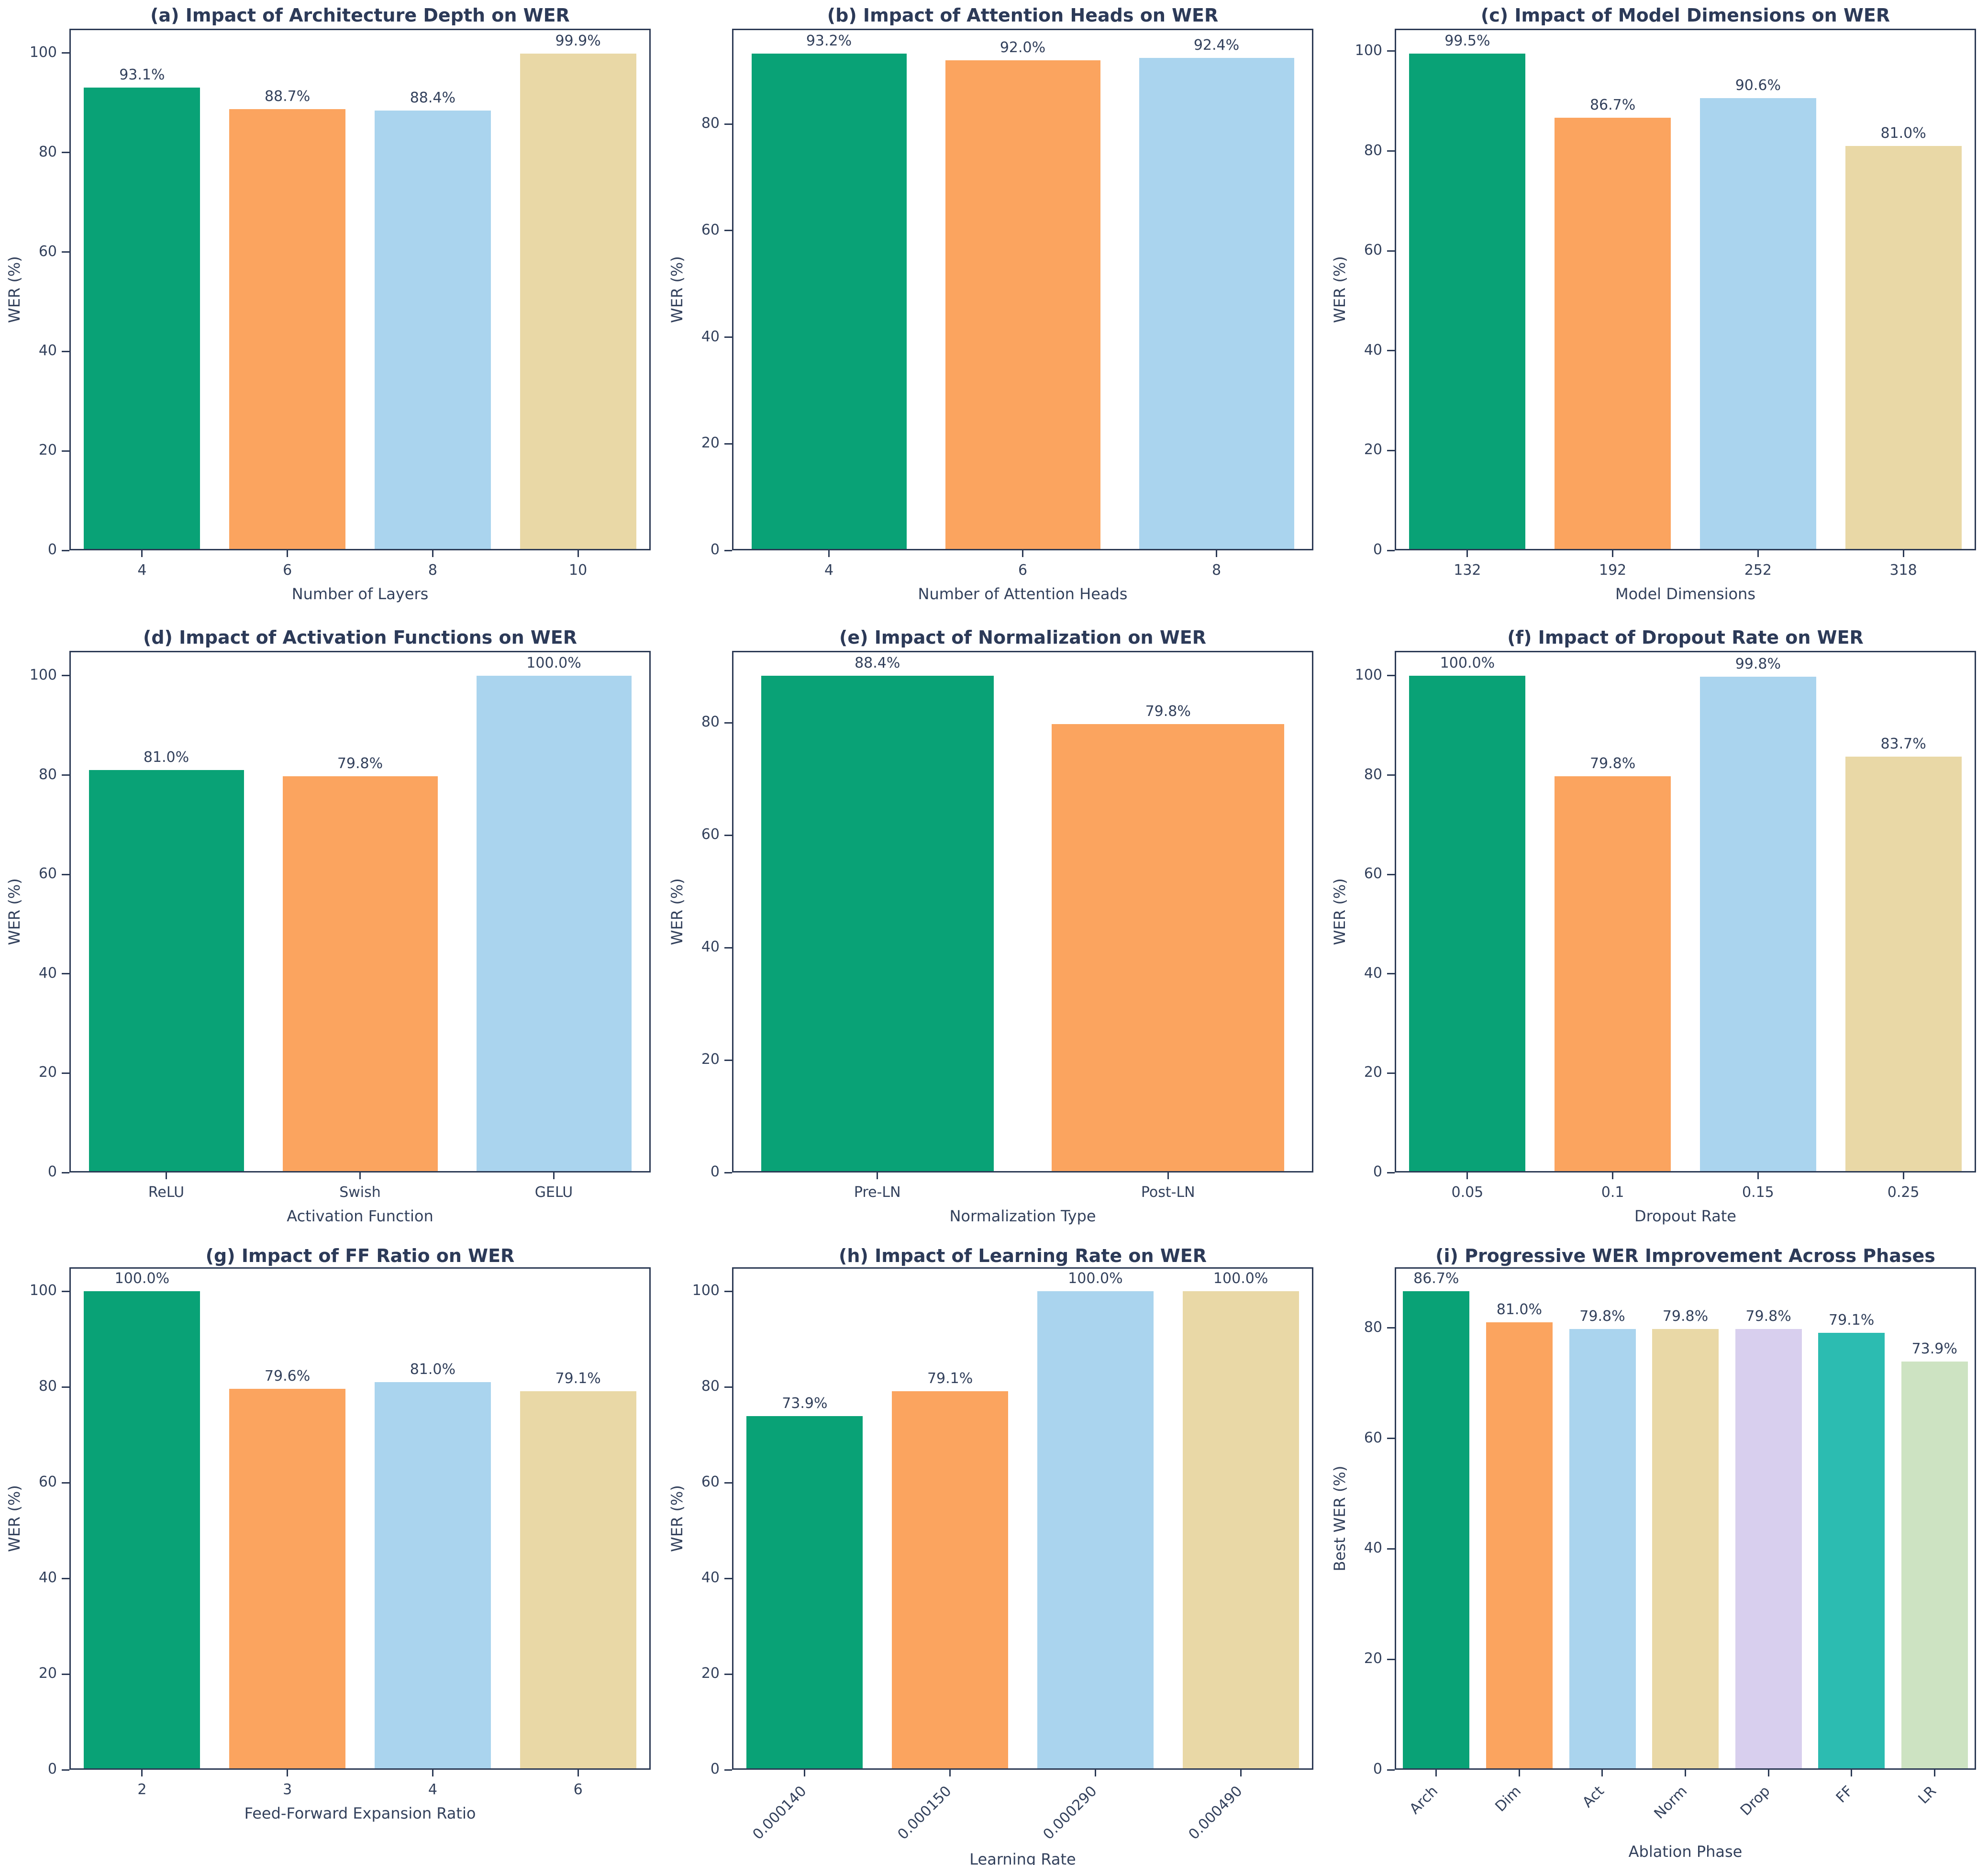  Describe the element at coordinates (43, 1290) in the screenshot. I see `y-tick-label: 100` at that location.